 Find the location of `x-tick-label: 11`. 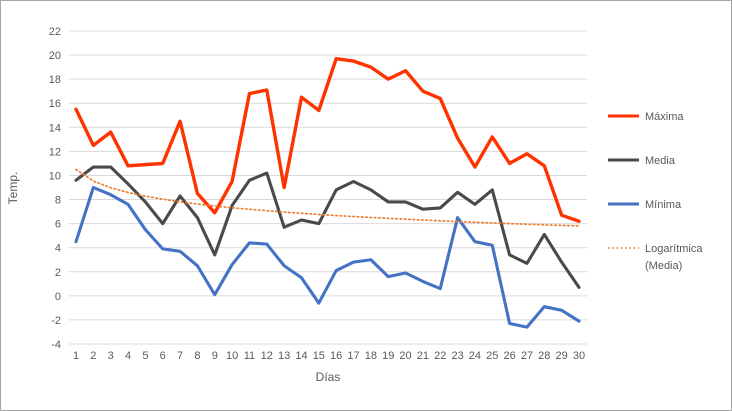

x-tick-label: 11 is located at coordinates (249, 356).